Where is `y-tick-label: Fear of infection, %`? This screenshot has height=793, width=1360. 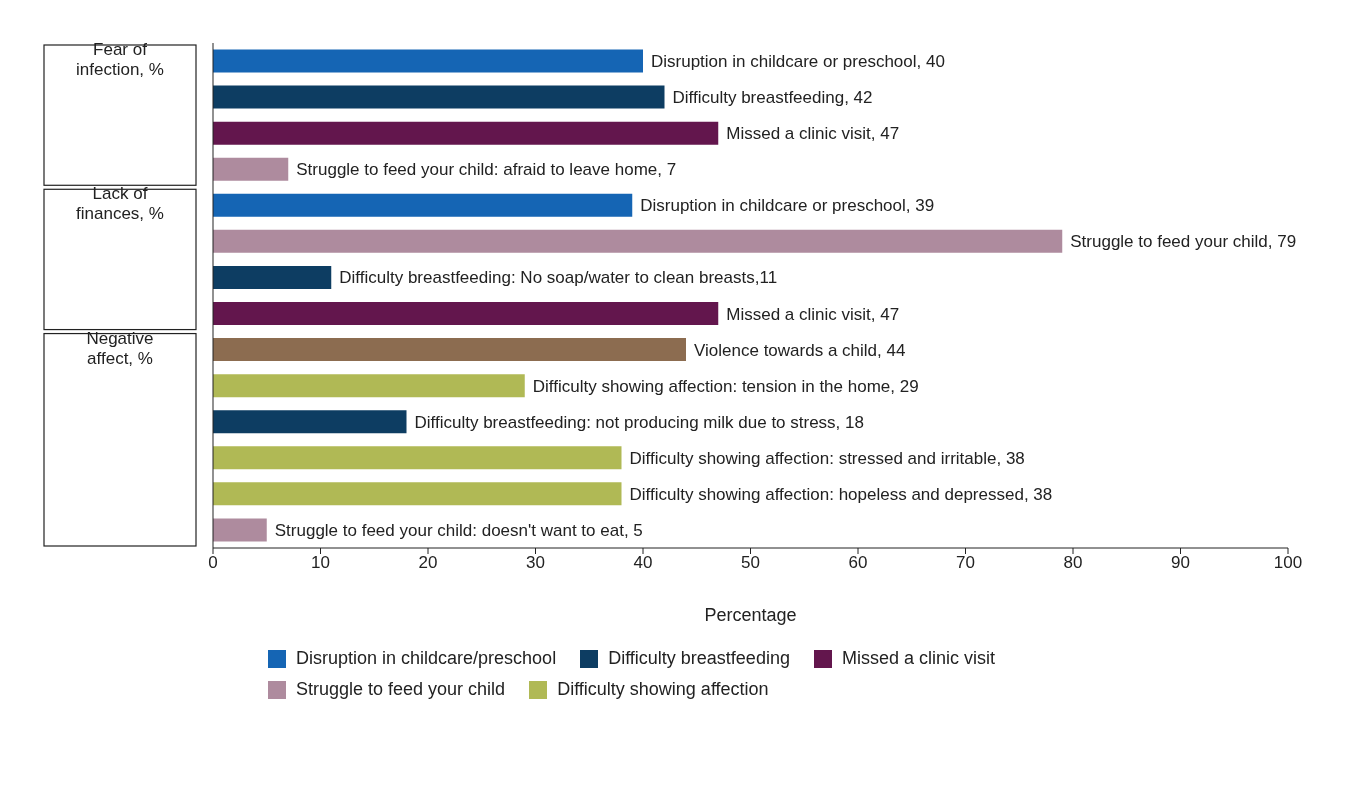
y-tick-label: Fear of infection, % is located at coordinates (120, 60).